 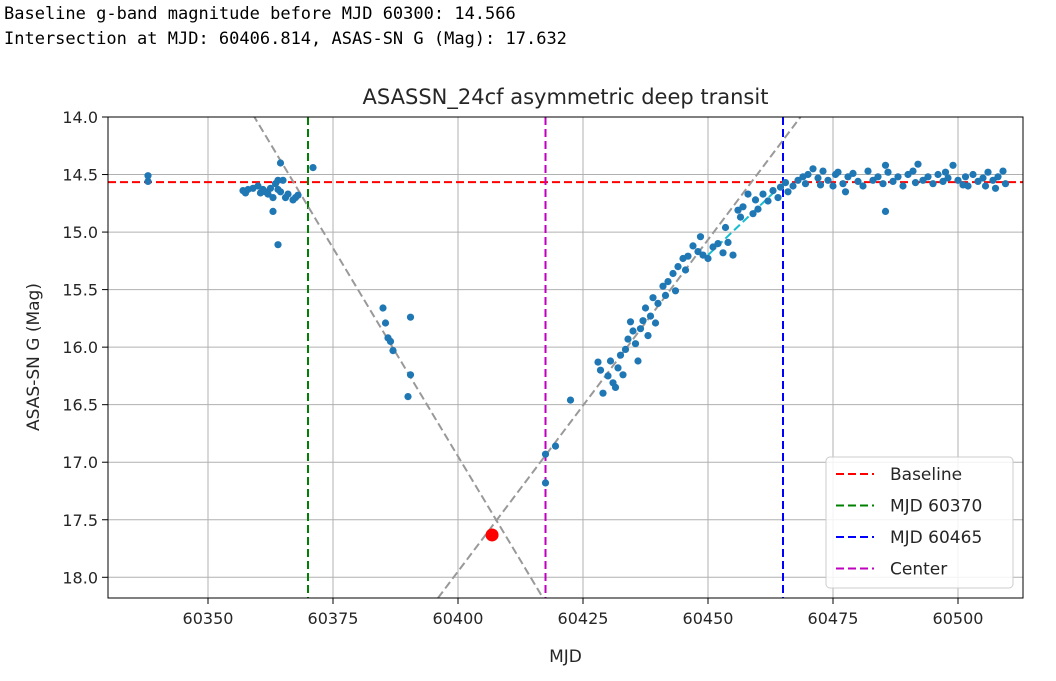 I want to click on y-tick-label: 14.0, so click(x=80, y=117).